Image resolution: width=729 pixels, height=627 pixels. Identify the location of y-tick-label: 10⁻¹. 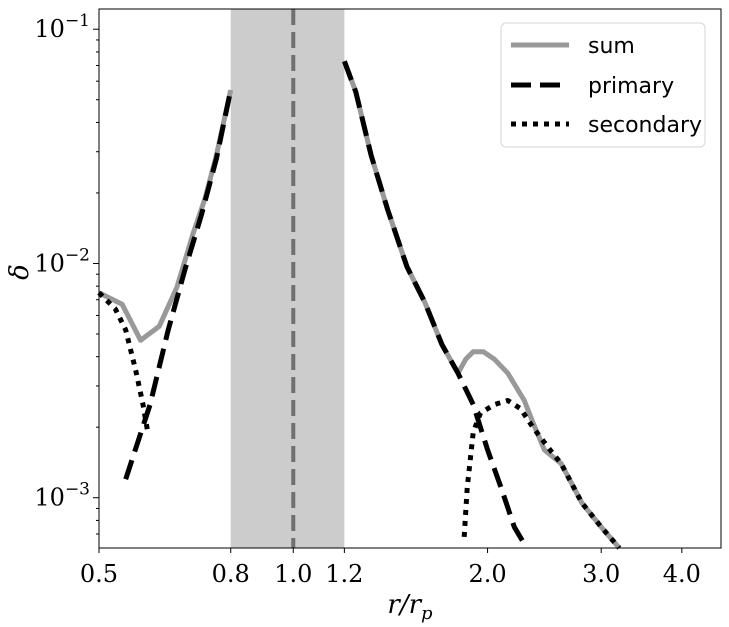
(62, 27).